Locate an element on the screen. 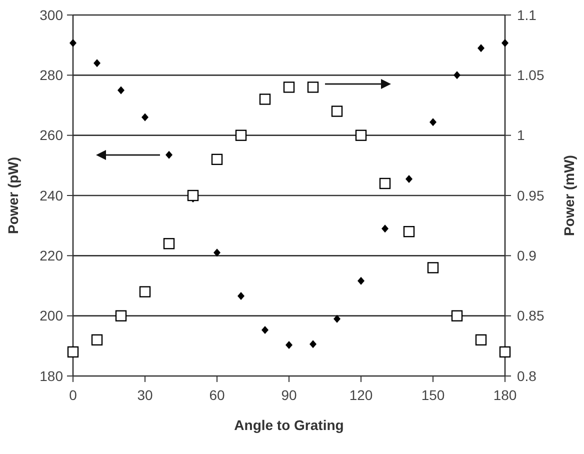 The width and height of the screenshot is (584, 454). x-axis-title: Angle to Grating is located at coordinates (289, 425).